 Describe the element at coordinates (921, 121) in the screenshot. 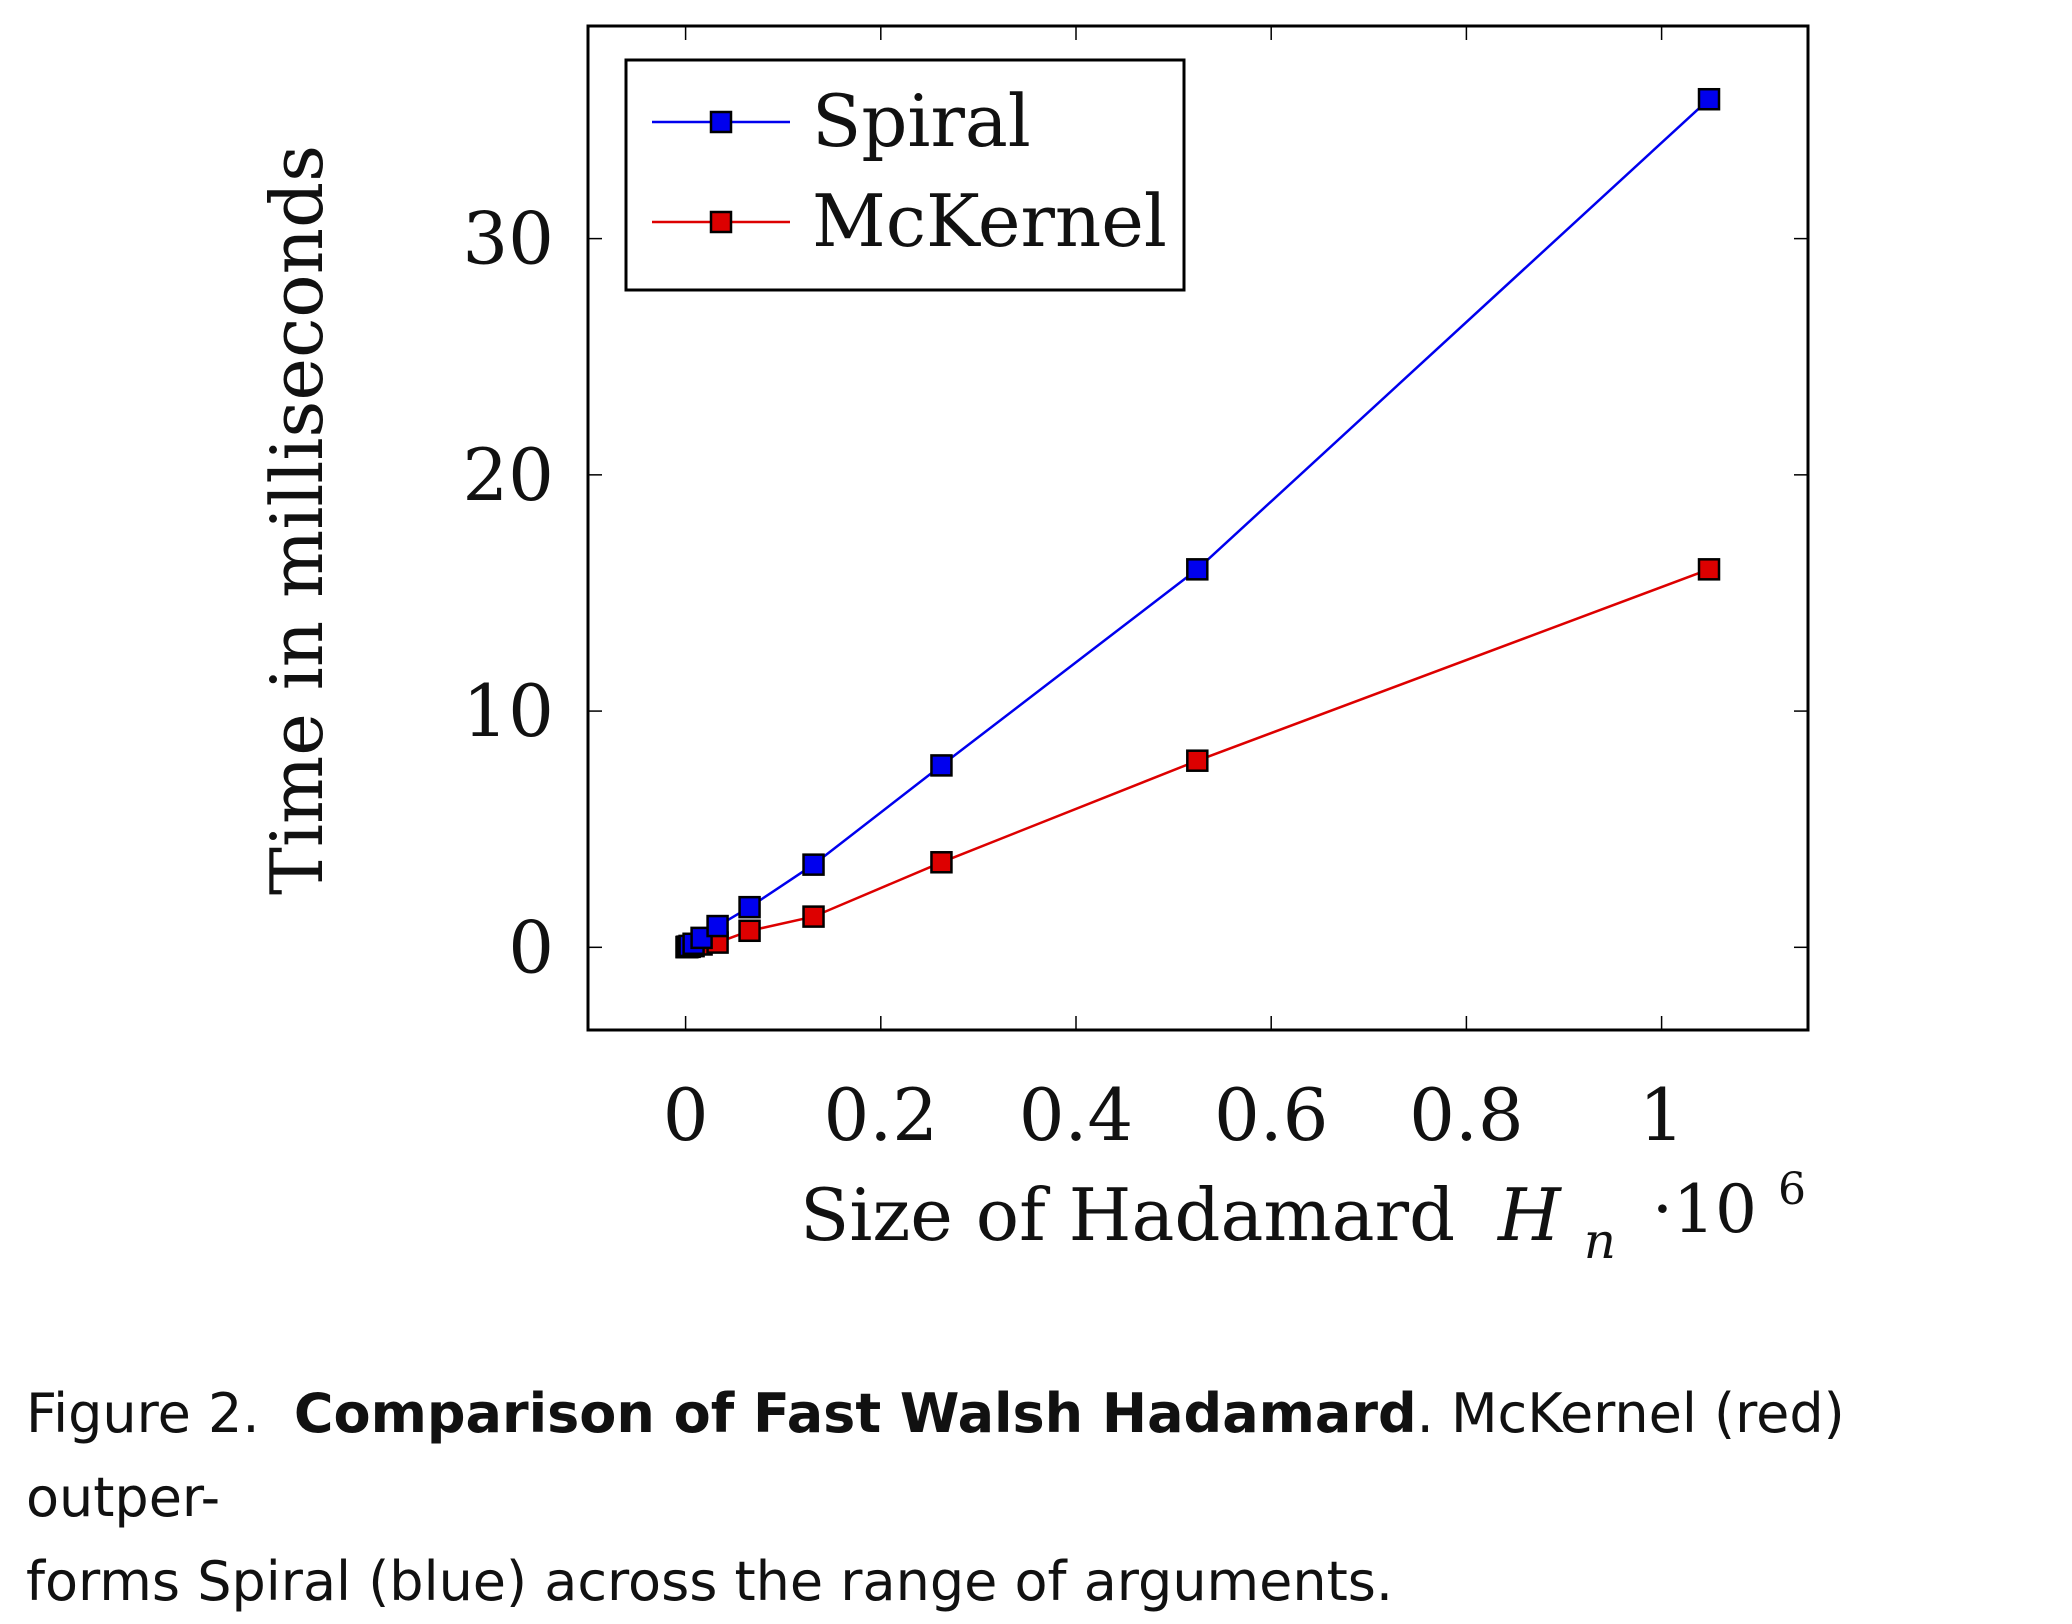

I see `legend-label: Spiral` at that location.